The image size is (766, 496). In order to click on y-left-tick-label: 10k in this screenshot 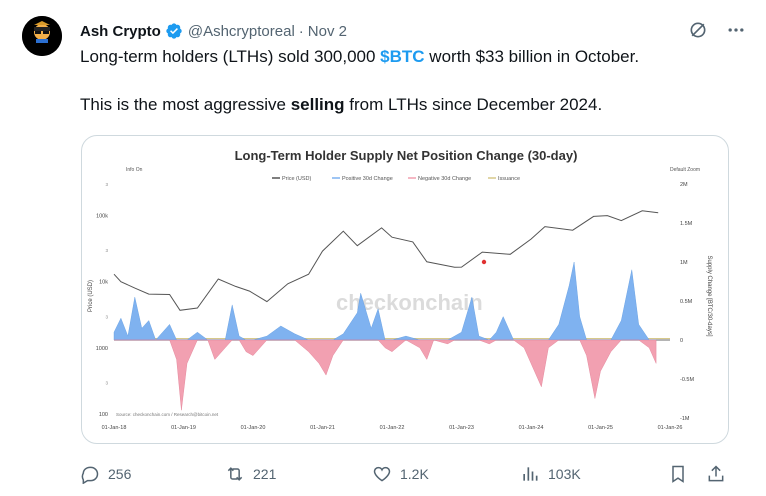, I will do `click(103, 283)`.